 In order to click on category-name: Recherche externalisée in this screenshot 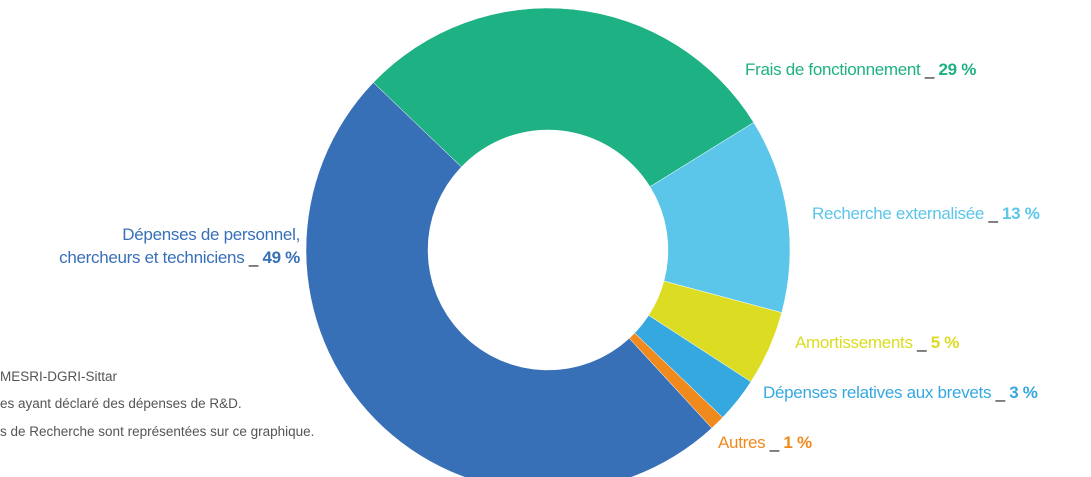, I will do `click(898, 213)`.